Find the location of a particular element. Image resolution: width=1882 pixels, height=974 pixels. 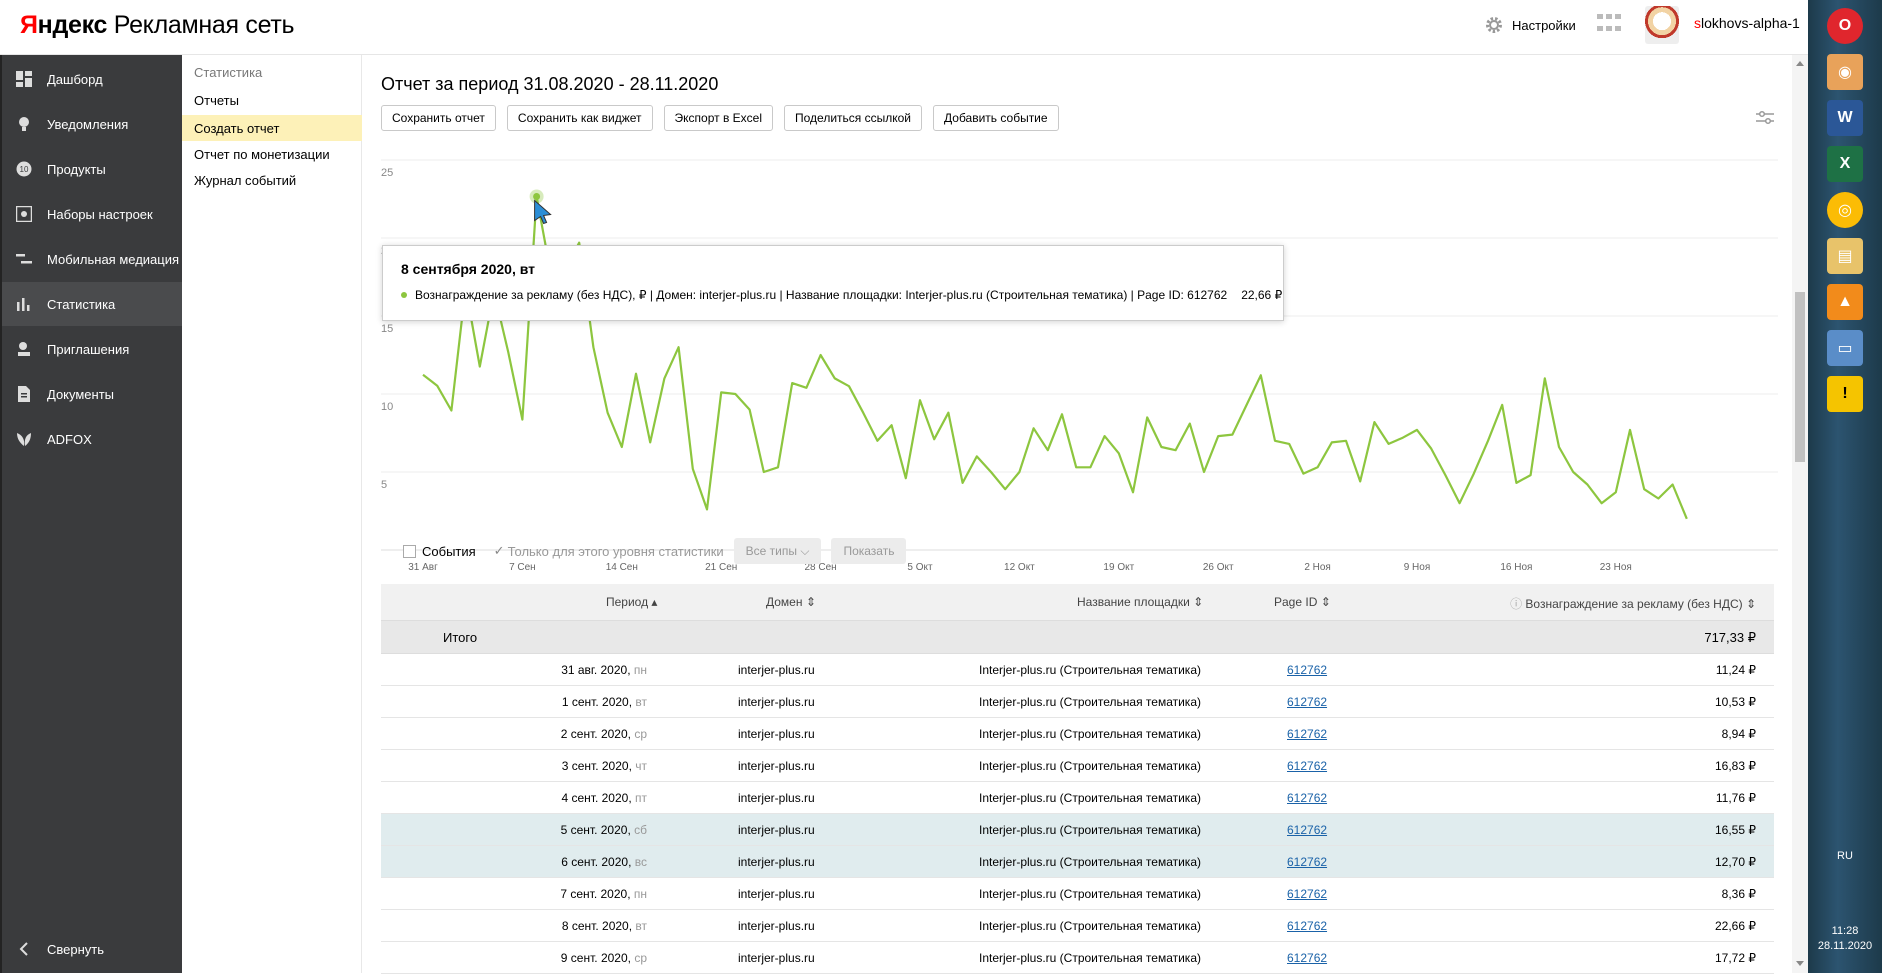

clock-time: 11:28 is located at coordinates (1845, 931).